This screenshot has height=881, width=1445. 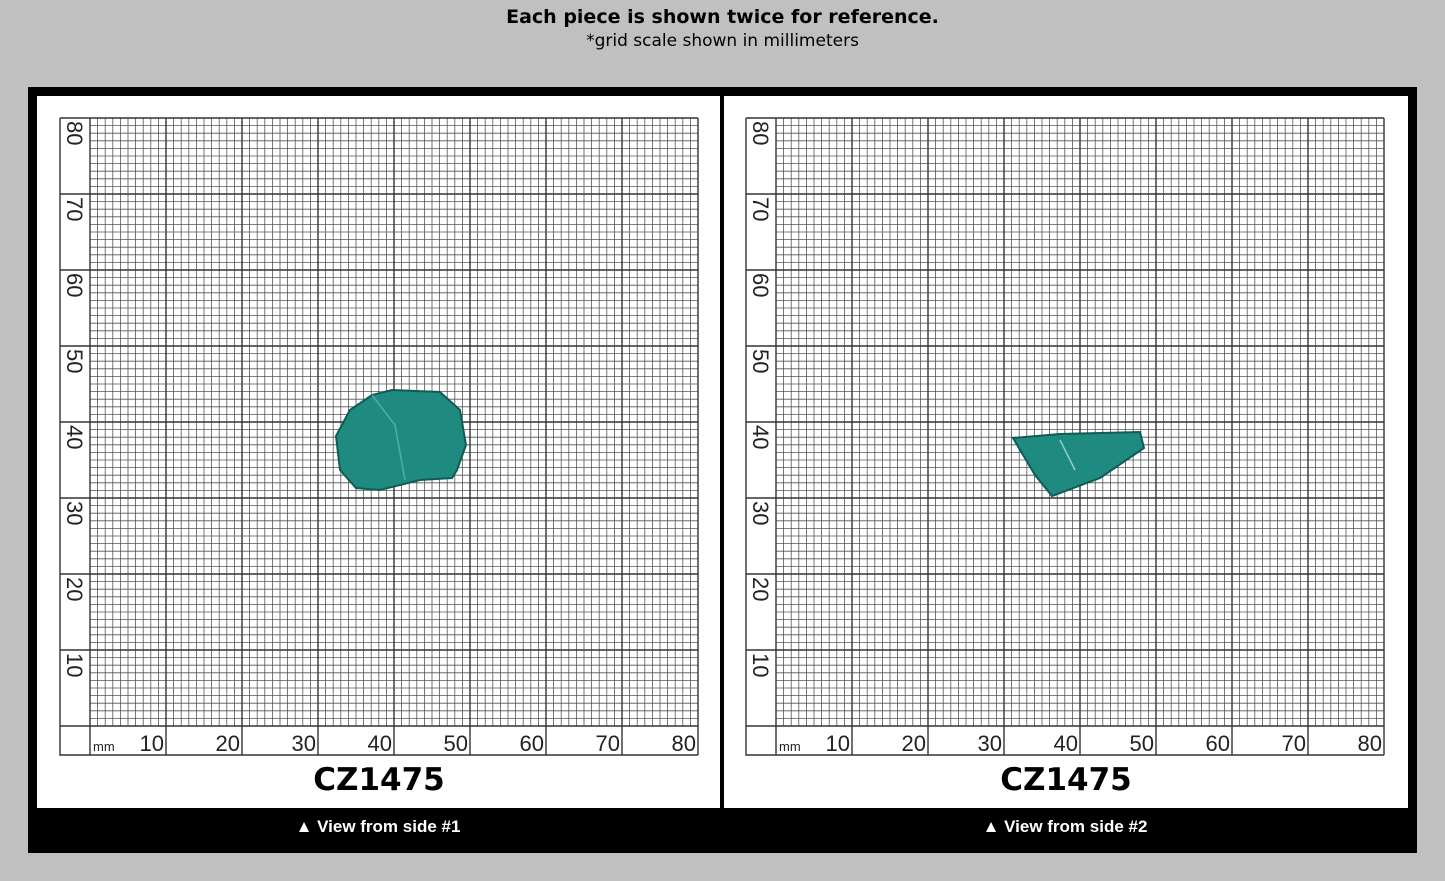 I want to click on header-subtitle: *grid scale shown in millimeters, so click(x=722, y=41).